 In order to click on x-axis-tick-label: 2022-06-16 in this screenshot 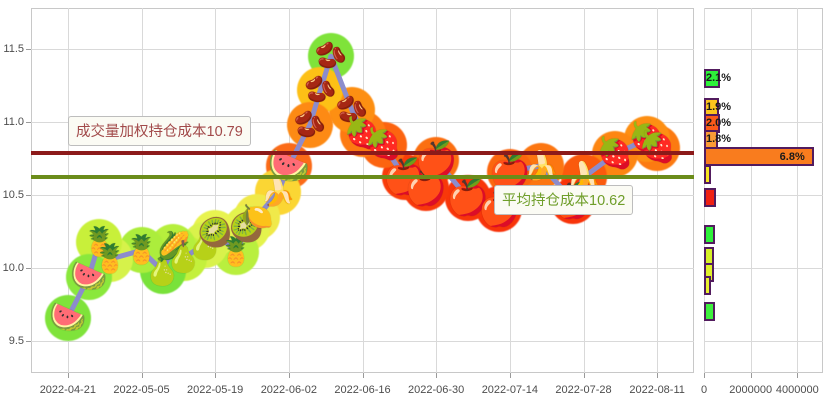, I will do `click(362, 390)`.